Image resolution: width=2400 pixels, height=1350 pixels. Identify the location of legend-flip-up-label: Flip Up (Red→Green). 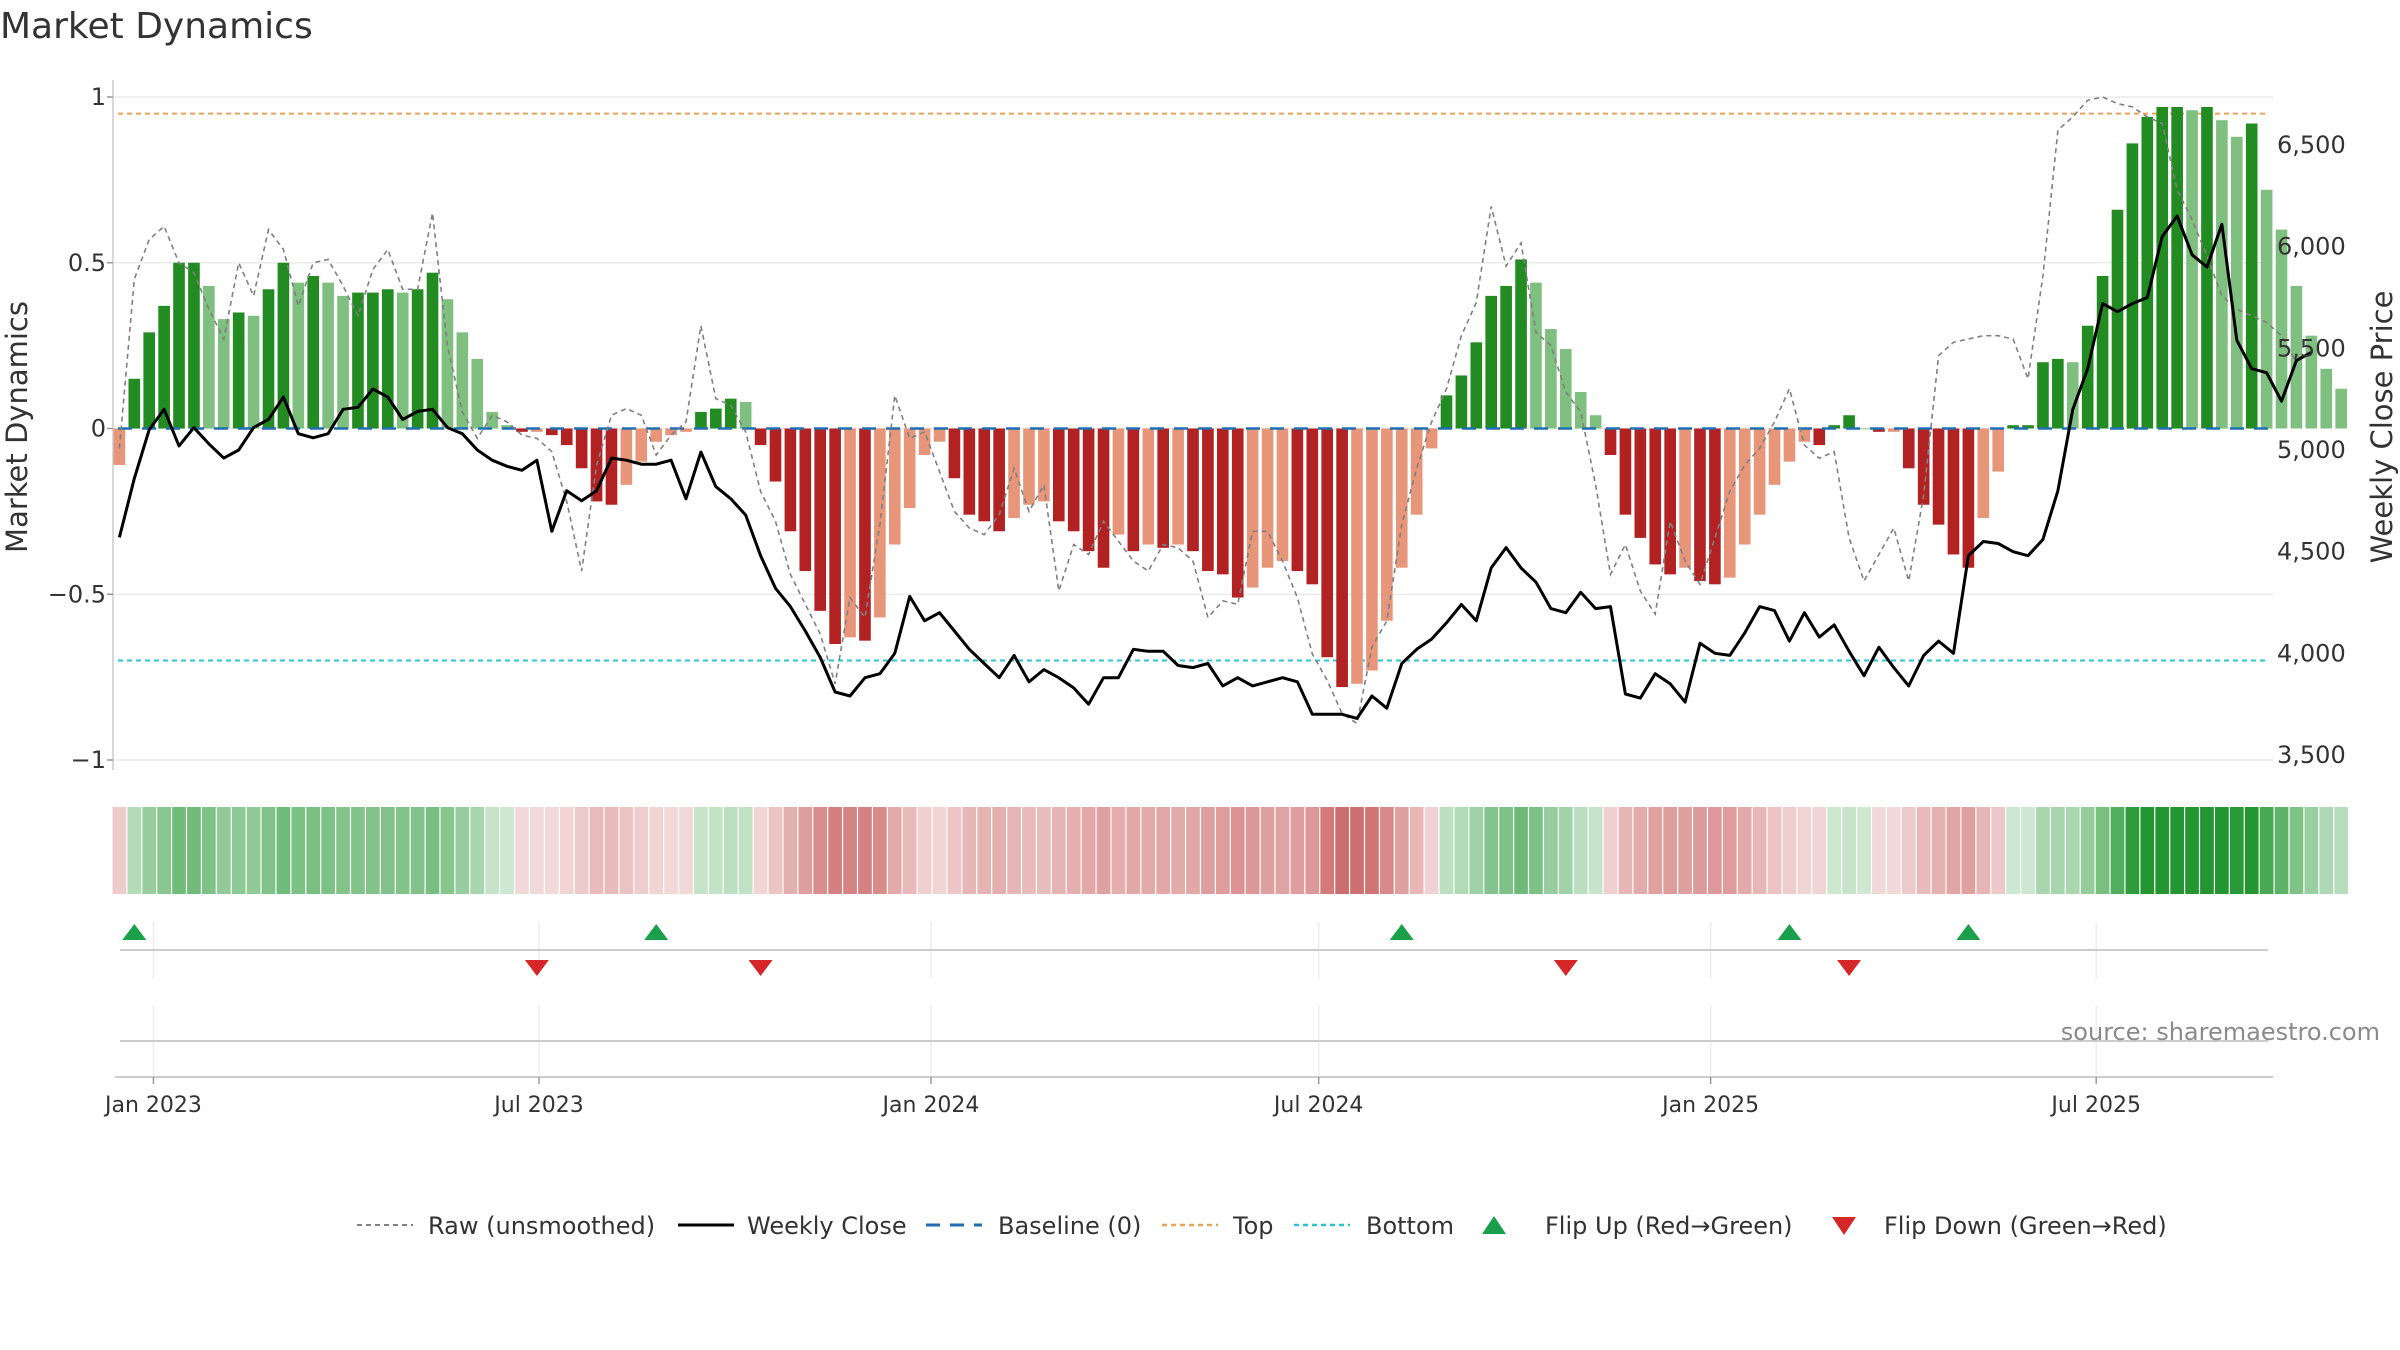
(1669, 1226).